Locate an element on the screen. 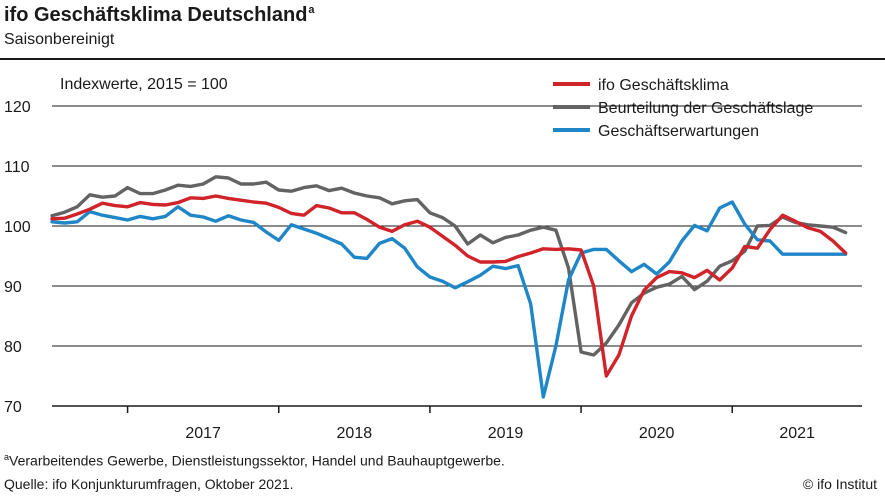 Image resolution: width=885 pixels, height=498 pixels. footnote-mark: a is located at coordinates (7, 457).